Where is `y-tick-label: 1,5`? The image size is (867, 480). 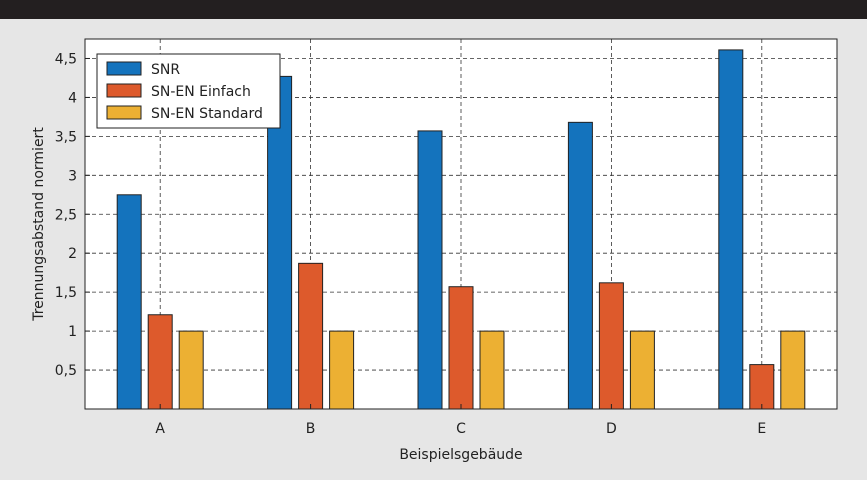 y-tick-label: 1,5 is located at coordinates (66, 293).